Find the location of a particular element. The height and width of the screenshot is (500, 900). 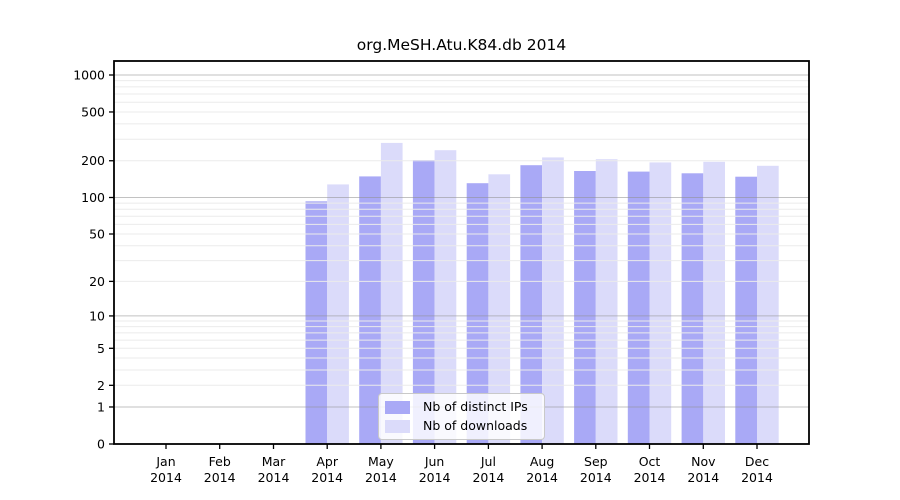

legend-item-downloads: Nb of downloads is located at coordinates (460, 426).